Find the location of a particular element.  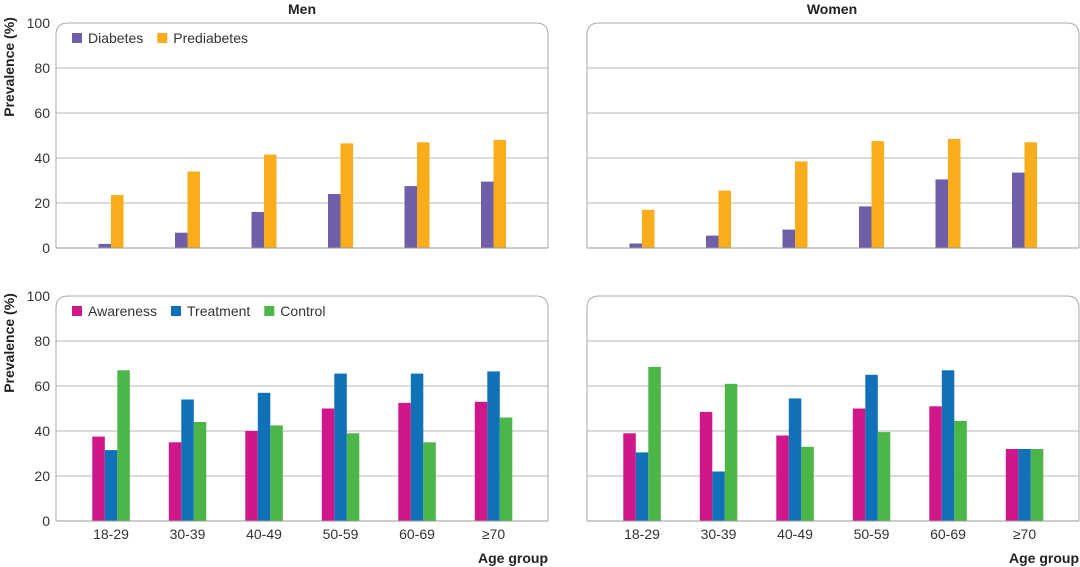

y-axis-label-top: Prevalence (%) is located at coordinates (9, 67).